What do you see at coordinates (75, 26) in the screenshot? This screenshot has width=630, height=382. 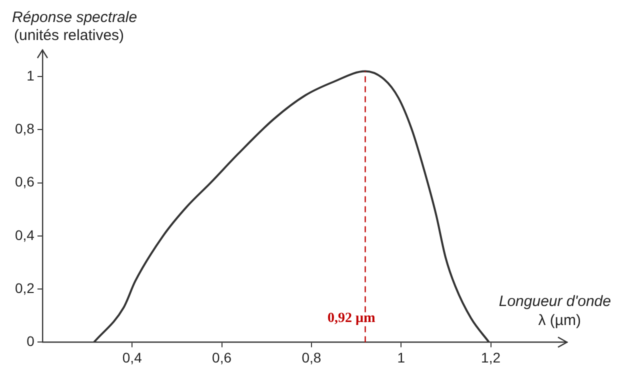 I see `y-axis-title: Réponse spectrale (unités relatives)` at bounding box center [75, 26].